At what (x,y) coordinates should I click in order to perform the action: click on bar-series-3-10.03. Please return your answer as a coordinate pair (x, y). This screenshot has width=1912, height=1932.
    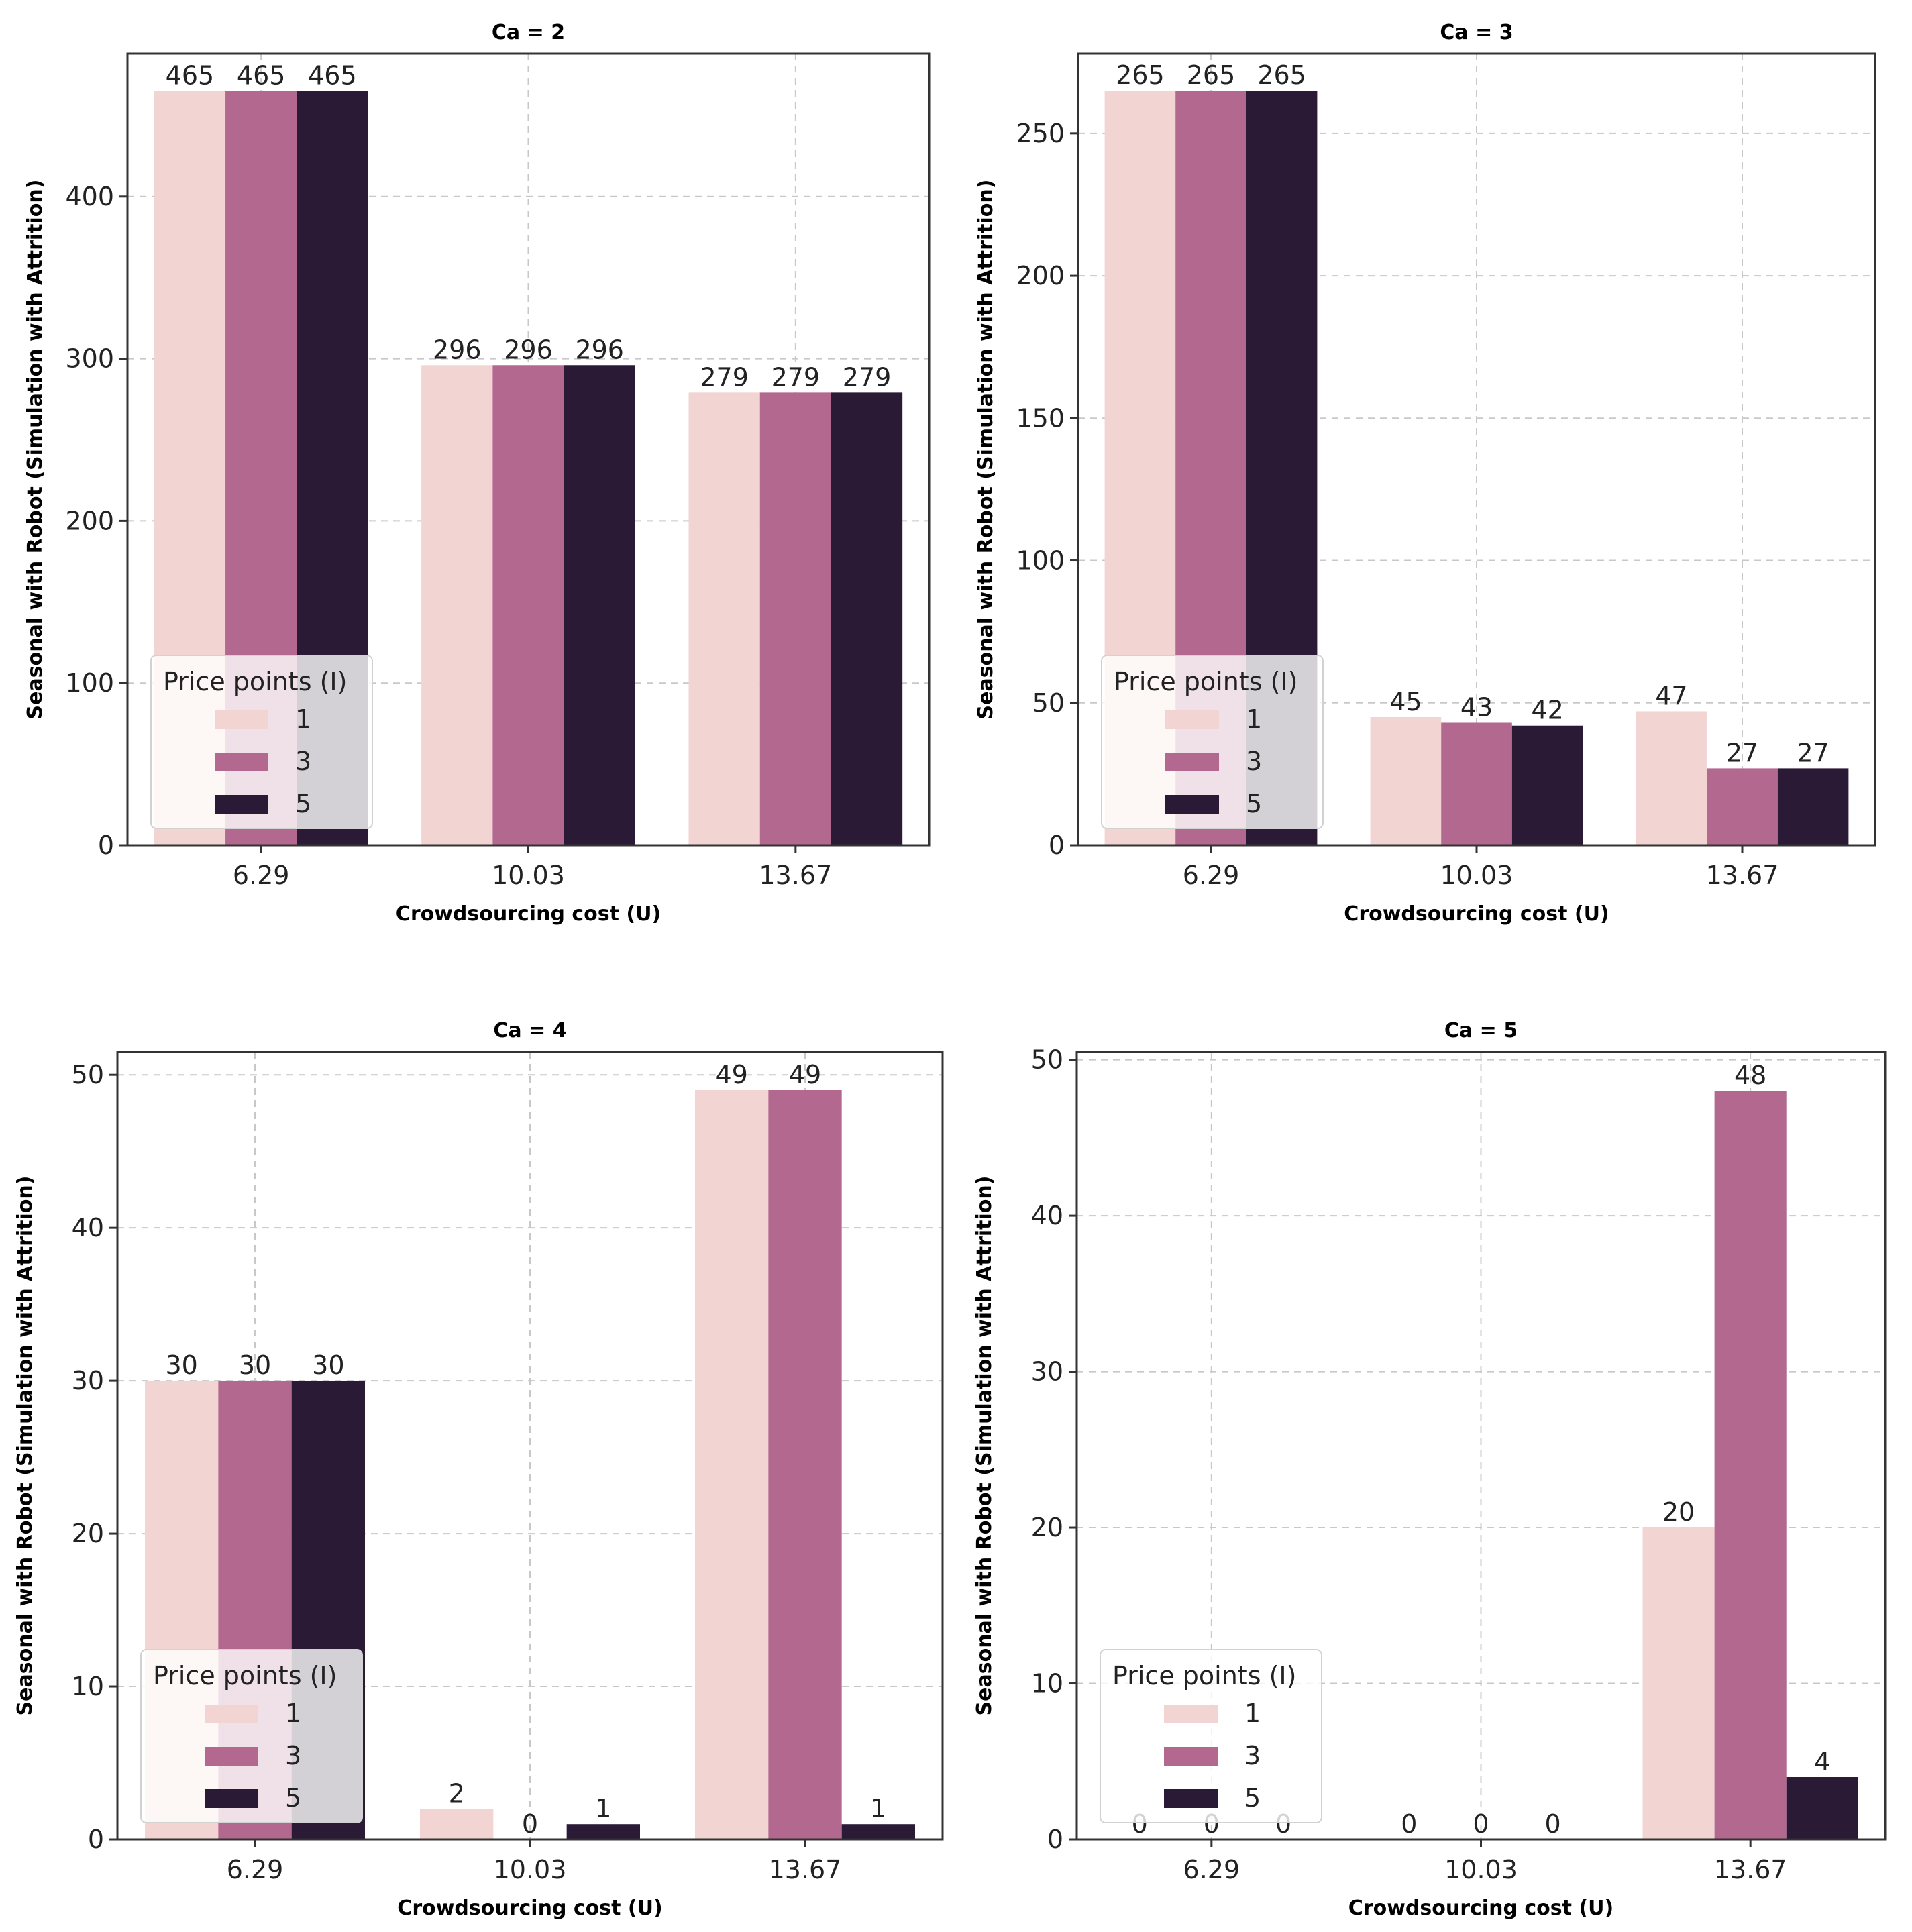
    Looking at the image, I should click on (1476, 783).